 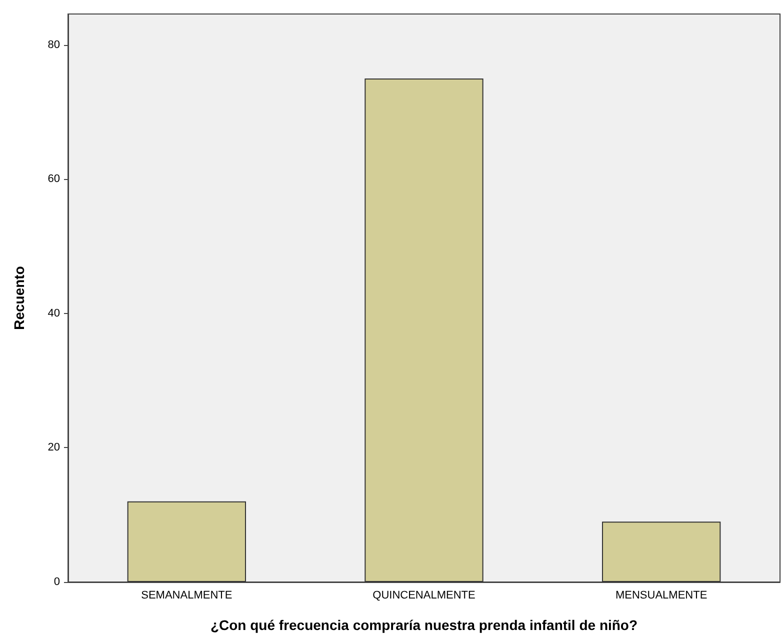 I want to click on y-axis-title: Recuento, so click(x=19, y=298).